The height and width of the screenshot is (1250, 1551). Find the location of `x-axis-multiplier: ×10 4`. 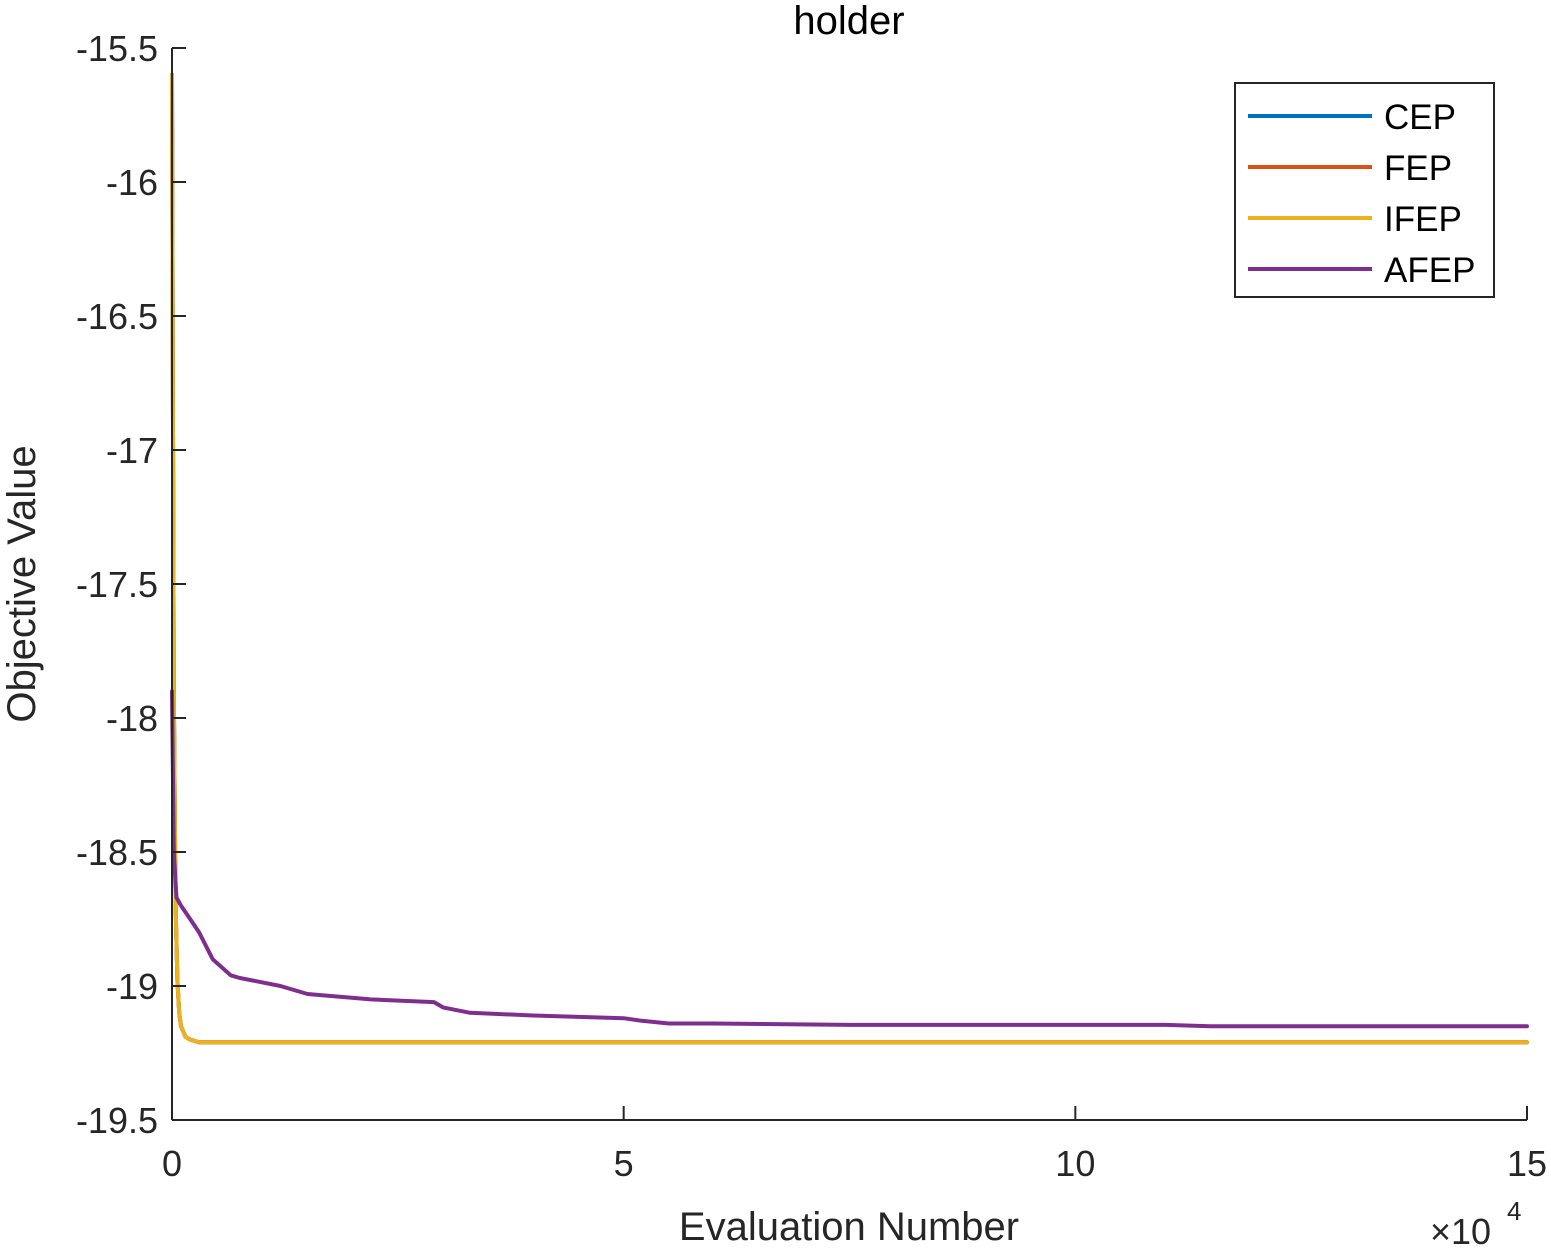

x-axis-multiplier: ×10 4 is located at coordinates (1475, 1223).